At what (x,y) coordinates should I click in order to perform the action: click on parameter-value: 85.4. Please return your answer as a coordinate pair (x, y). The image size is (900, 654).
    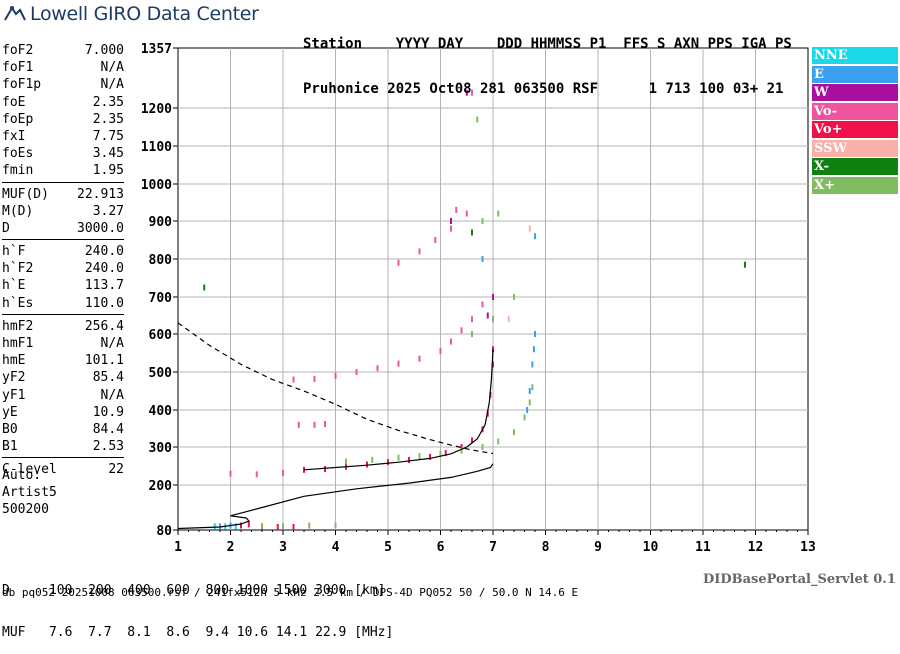
    Looking at the image, I should click on (108, 378).